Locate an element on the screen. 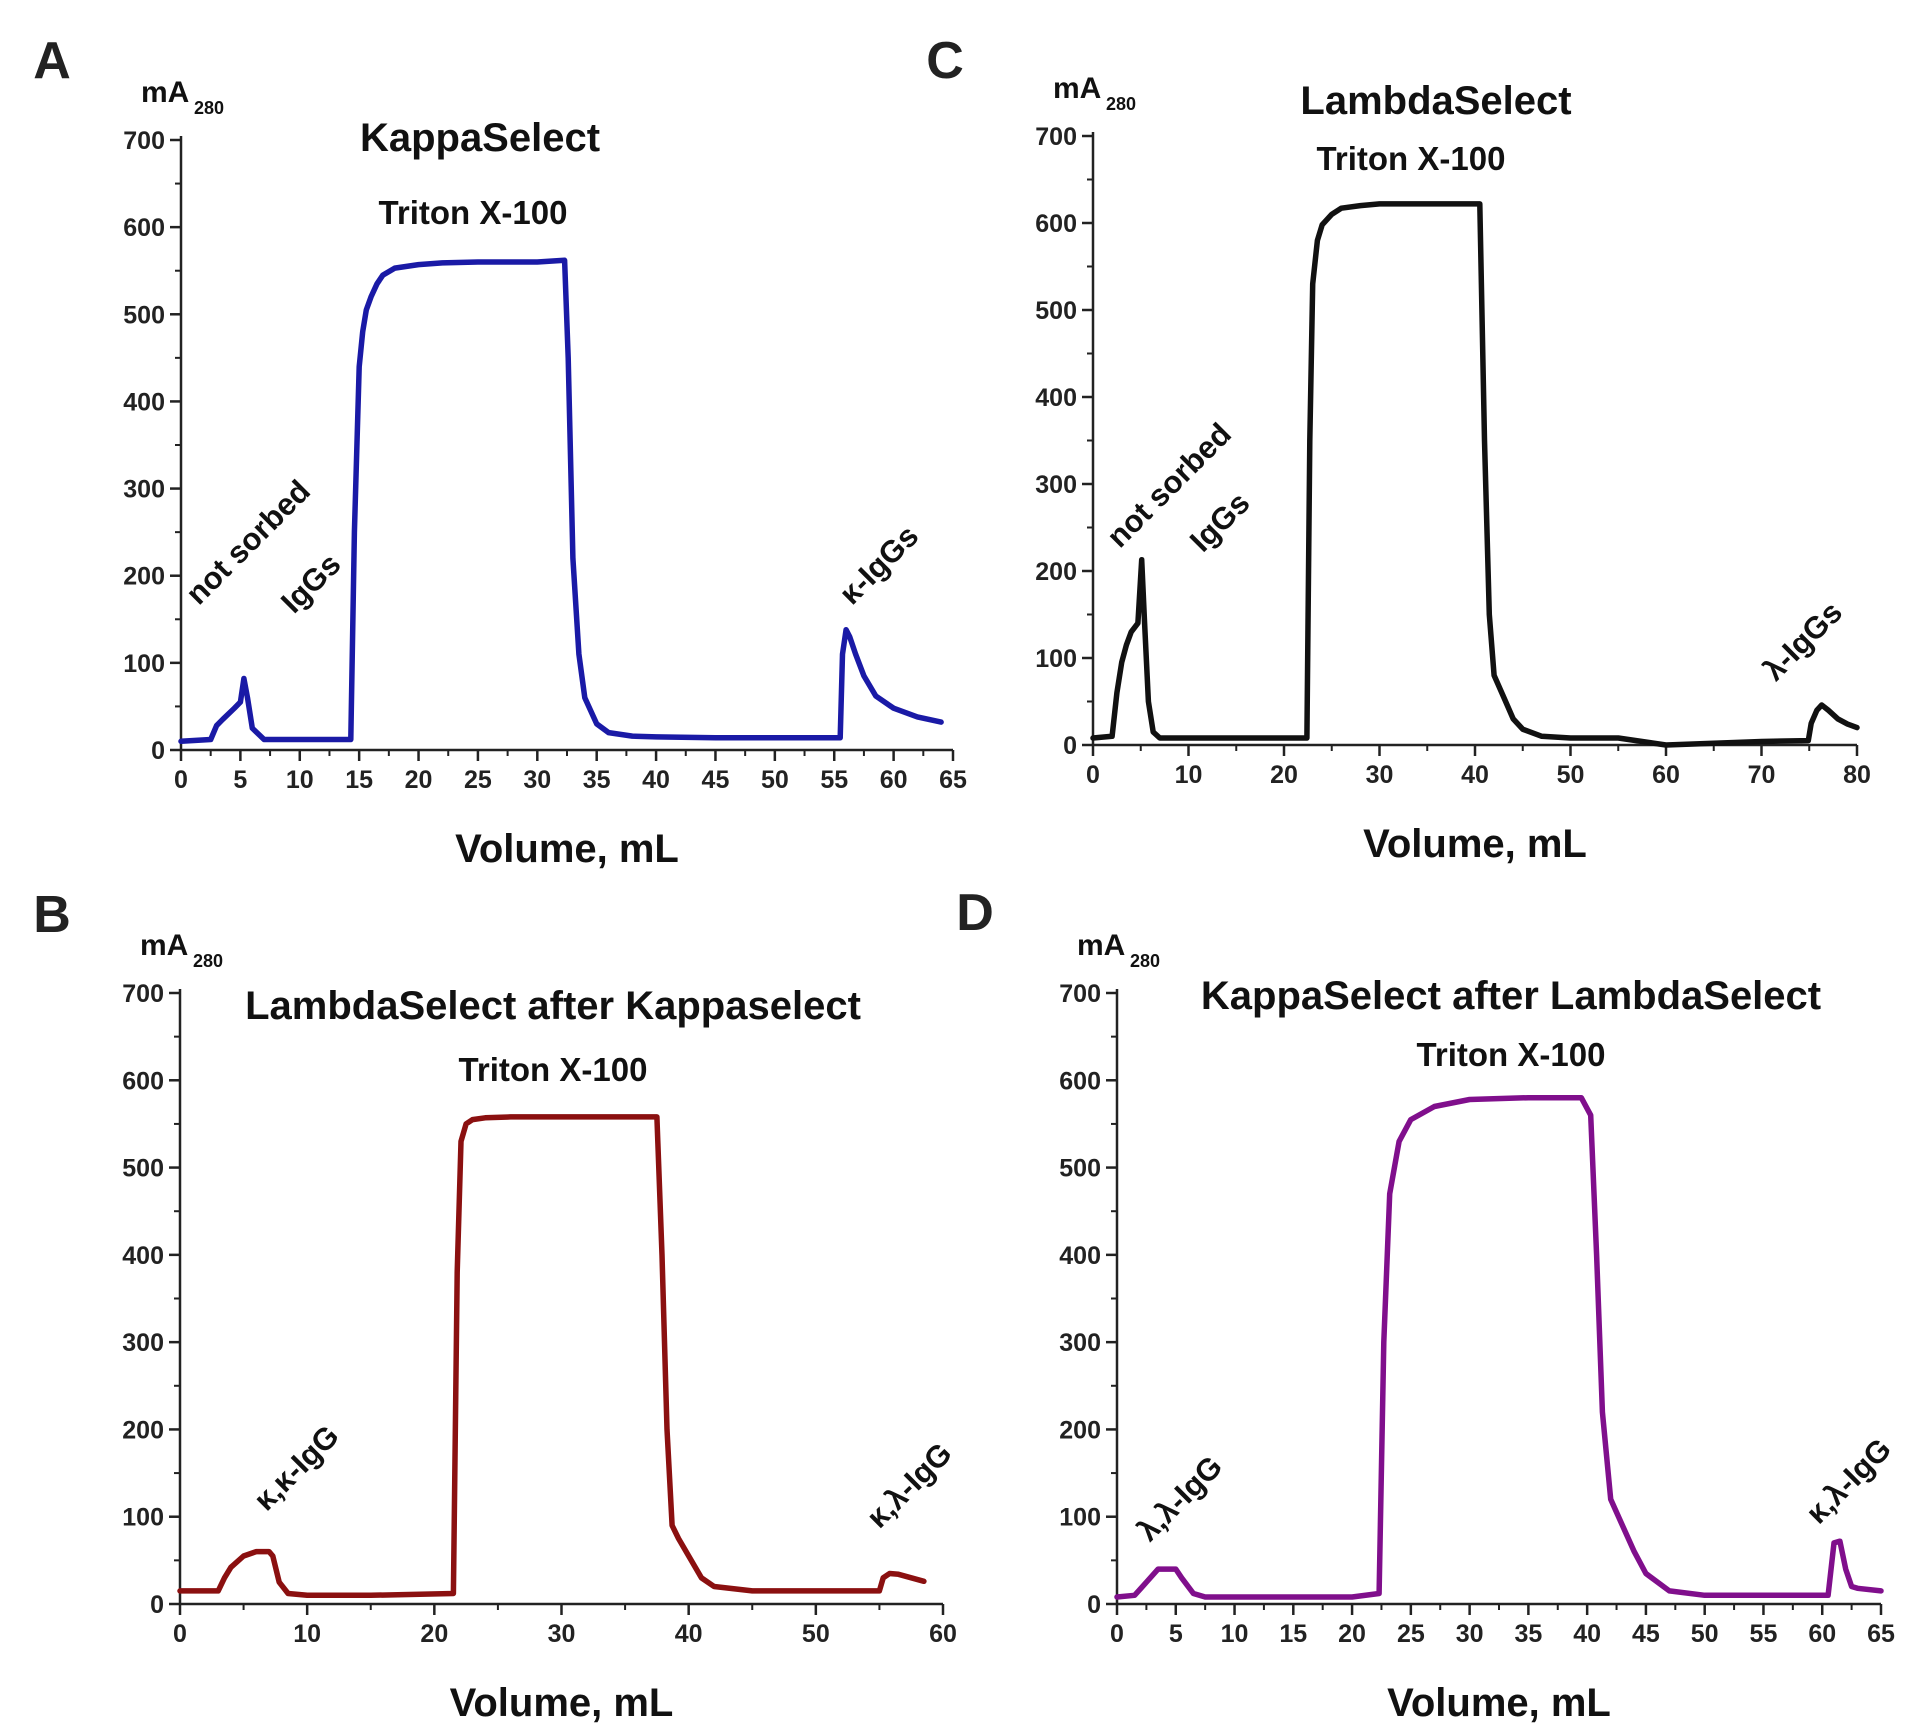 This screenshot has height=1732, width=1920. annotation: λ,λ-IgG is located at coordinates (1179, 1498).